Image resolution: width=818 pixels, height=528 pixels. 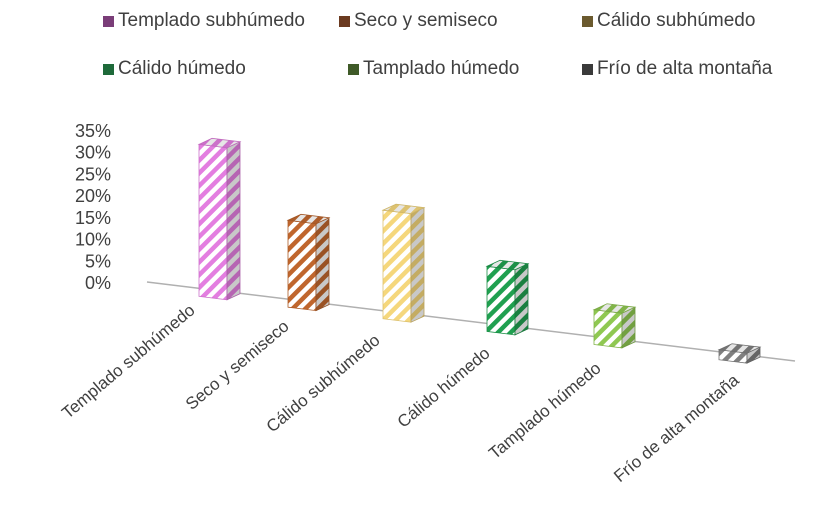 I want to click on legend-item-tamplado-humedo: Tamplado húmedo, so click(x=433, y=69).